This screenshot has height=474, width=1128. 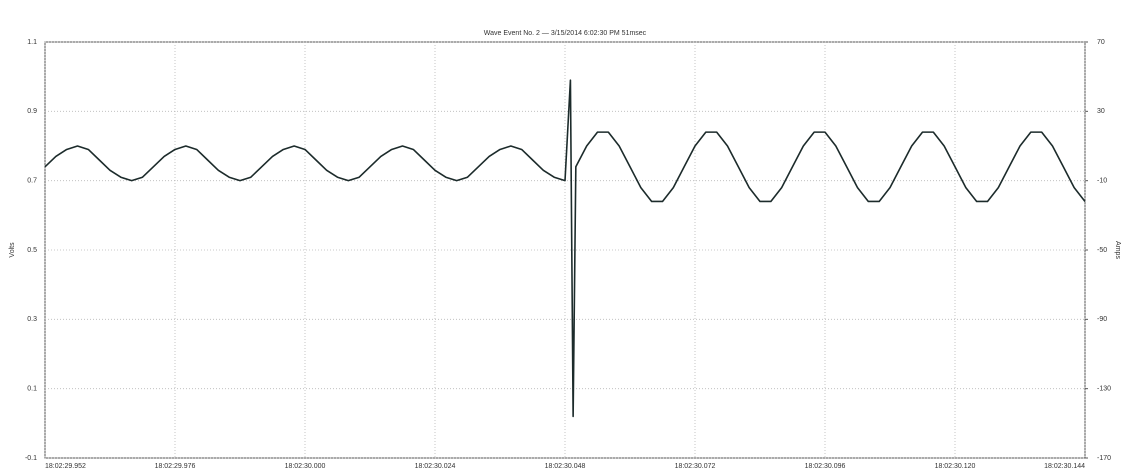 I want to click on x-tick-label: 18:02:29.952, so click(x=65, y=466).